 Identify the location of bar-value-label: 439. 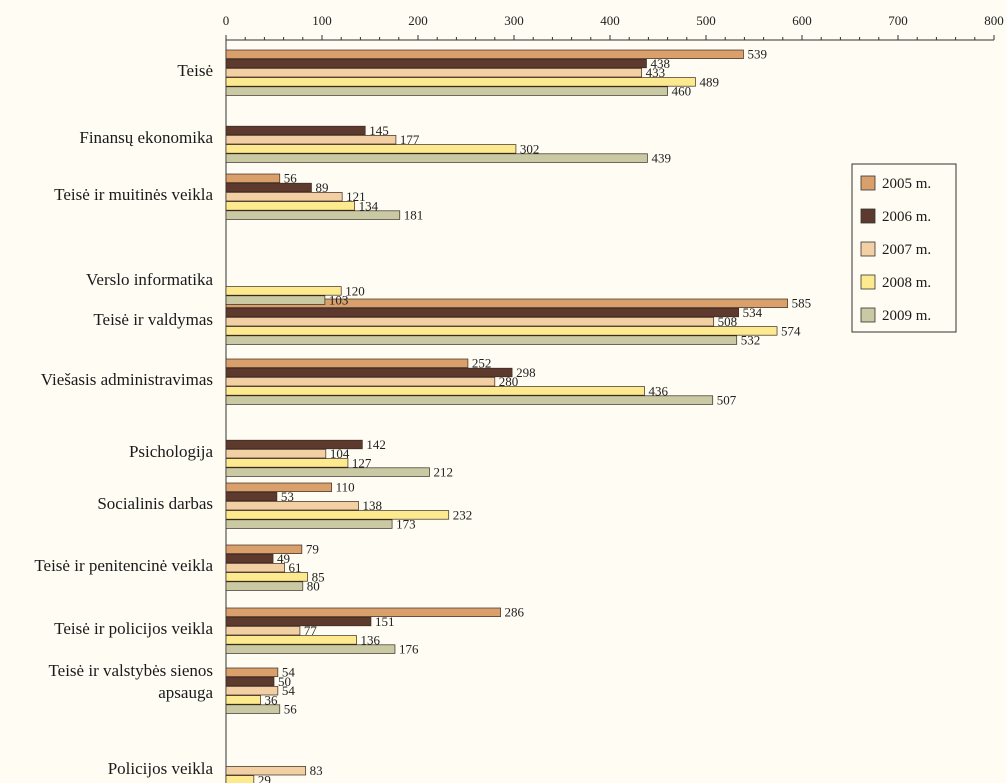
(661, 158).